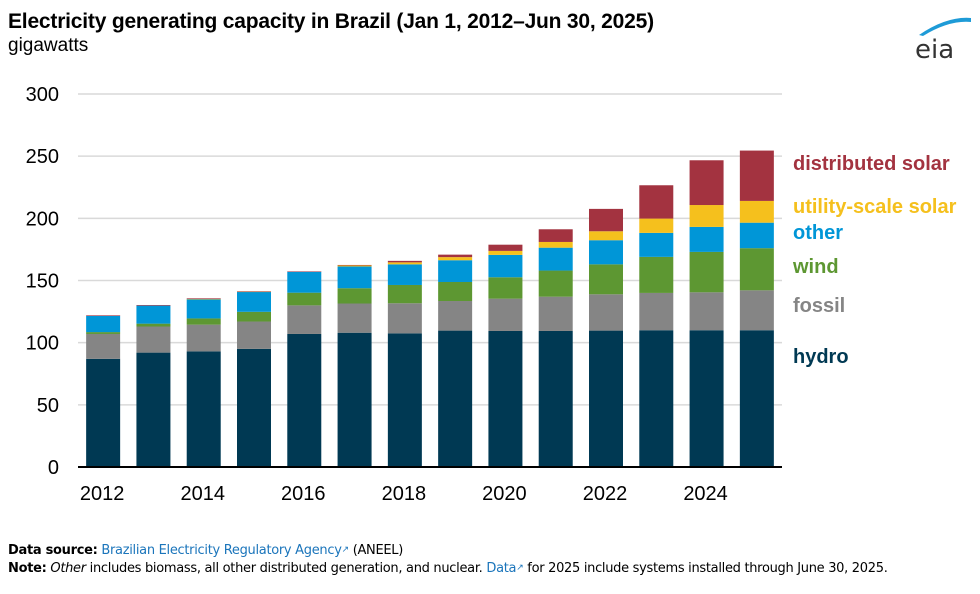 Image resolution: width=980 pixels, height=594 pixels. I want to click on legend-other: other, so click(818, 233).